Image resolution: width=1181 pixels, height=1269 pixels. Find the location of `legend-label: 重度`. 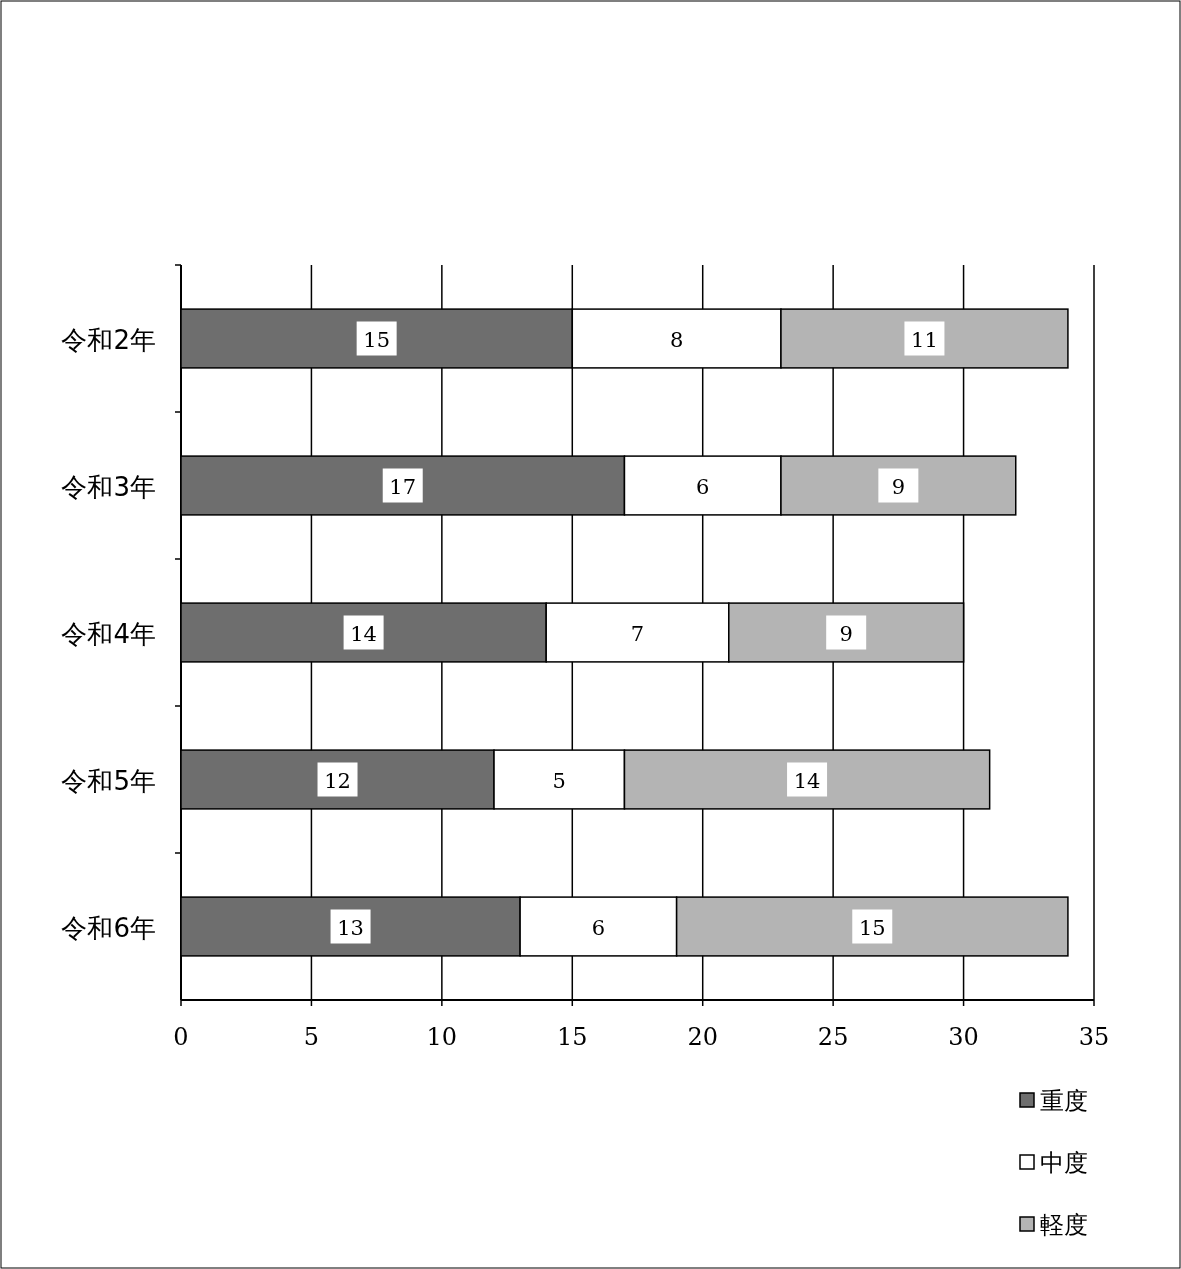

legend-label: 重度 is located at coordinates (1064, 1101).